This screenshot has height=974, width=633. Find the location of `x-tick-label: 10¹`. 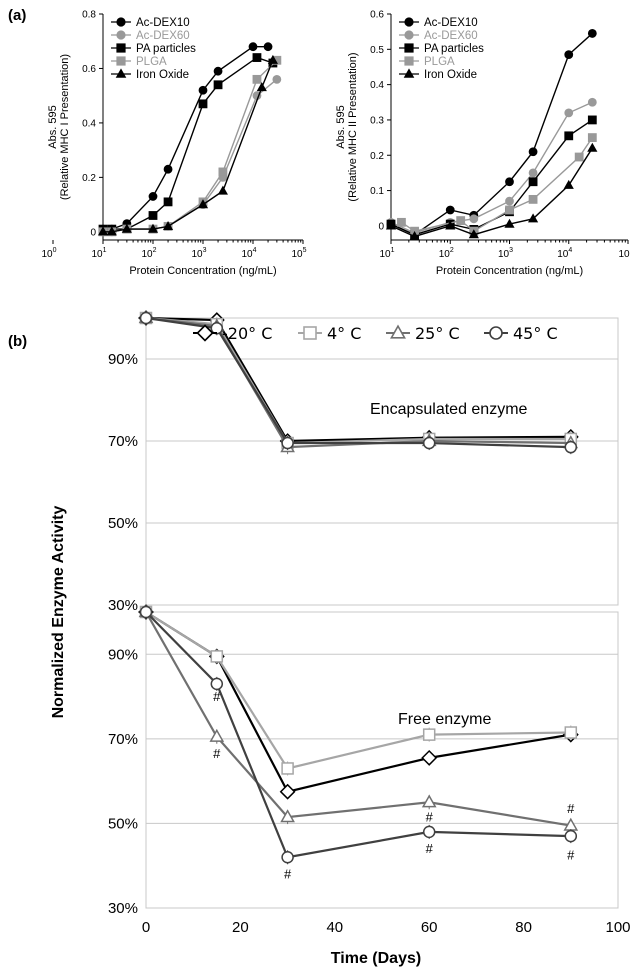

x-tick-label: 10¹ is located at coordinates (98, 253).